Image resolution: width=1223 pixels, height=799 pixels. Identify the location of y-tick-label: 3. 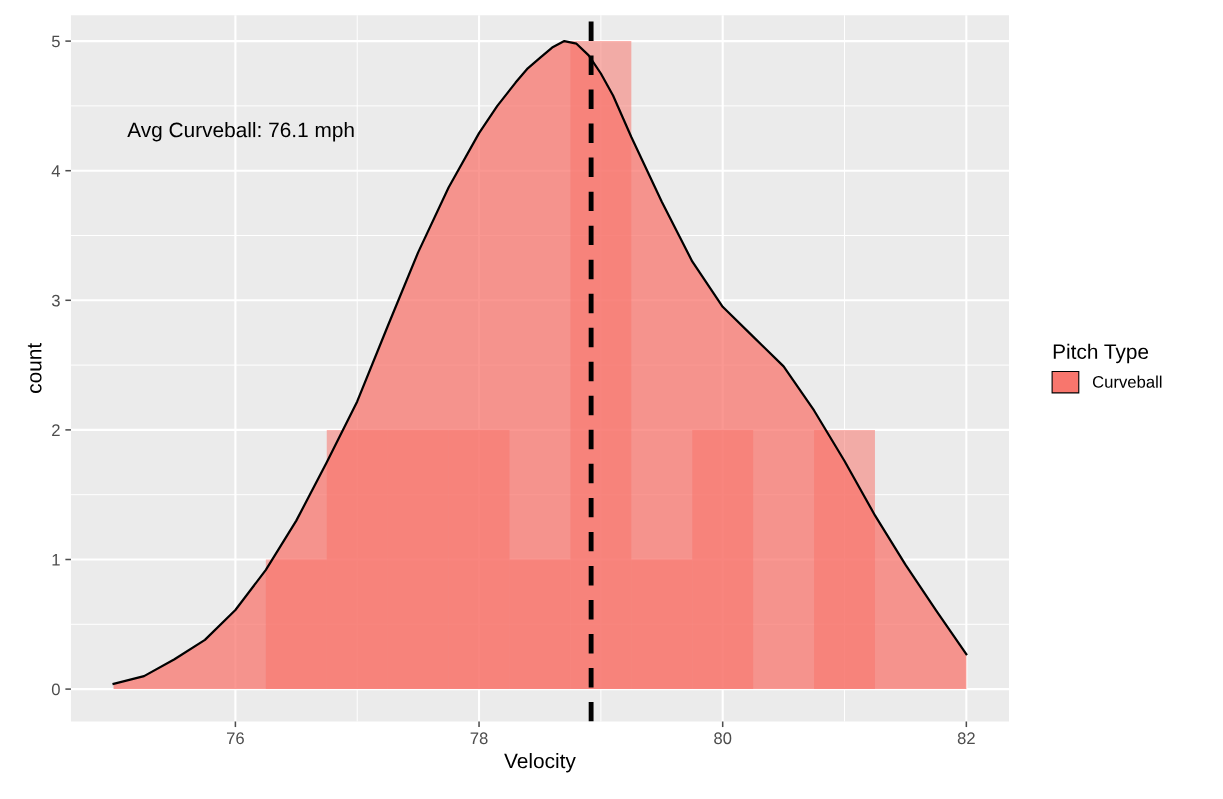
(55, 300).